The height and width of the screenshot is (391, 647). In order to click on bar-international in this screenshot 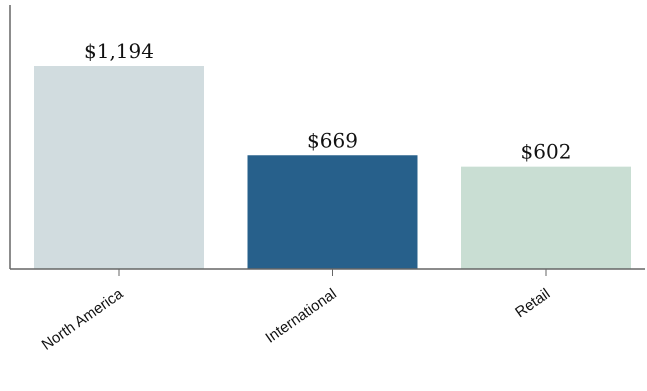, I will do `click(332, 212)`.